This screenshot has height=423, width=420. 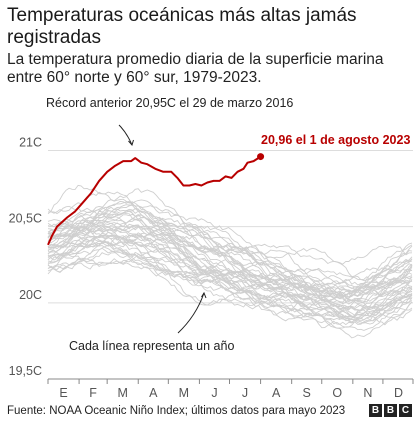 What do you see at coordinates (398, 393) in the screenshot?
I see `x-tick-label: D` at bounding box center [398, 393].